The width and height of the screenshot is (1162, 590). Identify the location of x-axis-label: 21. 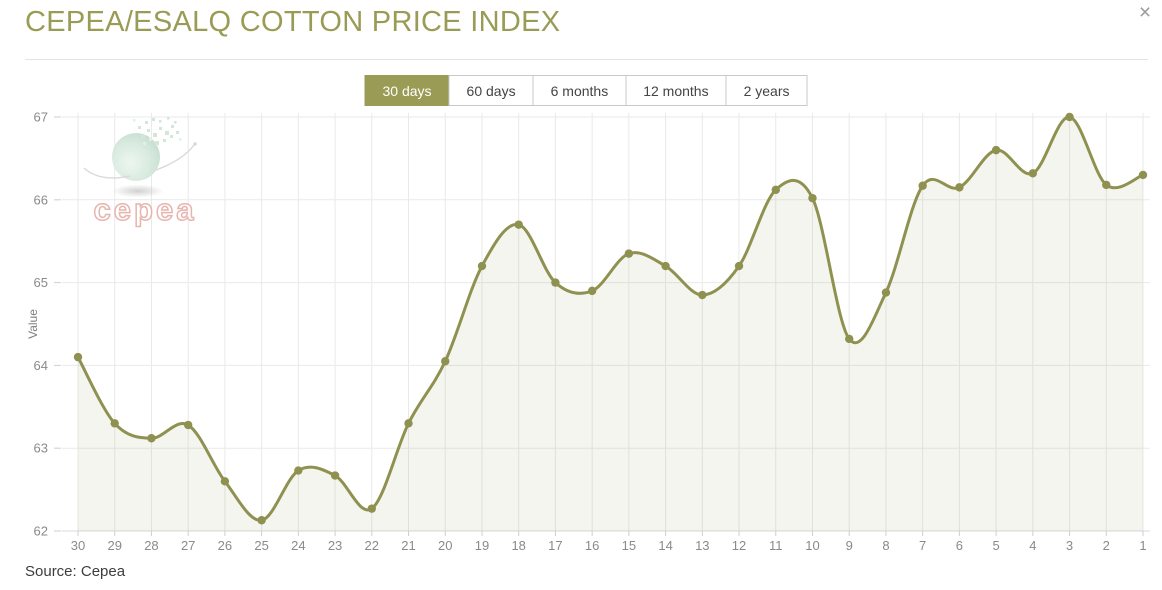
(408, 545).